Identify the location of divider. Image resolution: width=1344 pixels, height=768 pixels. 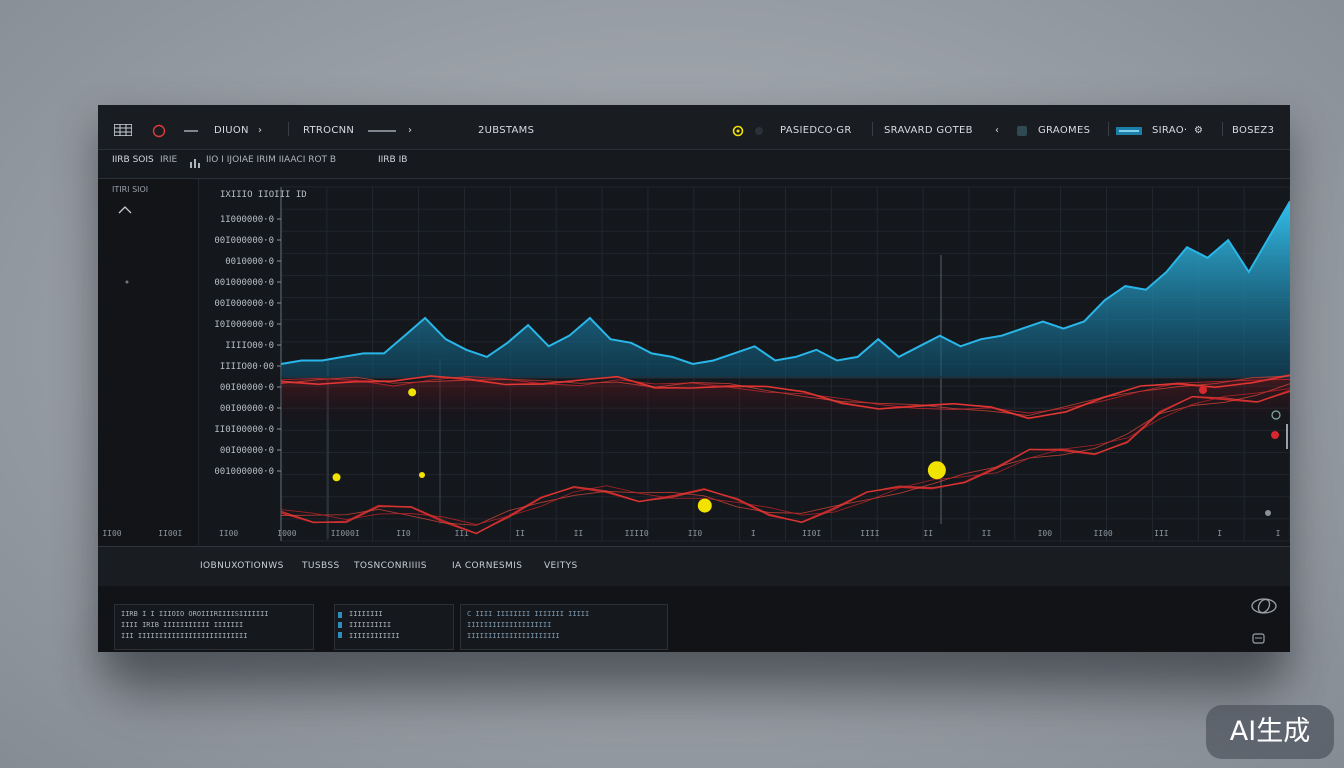
(288, 129).